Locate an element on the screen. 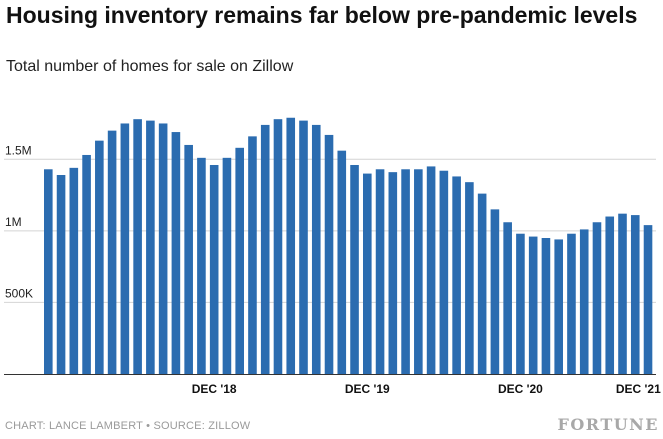  source-credit: CHART: LANCE LAMBERT • SOURCE: ZILLOW is located at coordinates (128, 426).